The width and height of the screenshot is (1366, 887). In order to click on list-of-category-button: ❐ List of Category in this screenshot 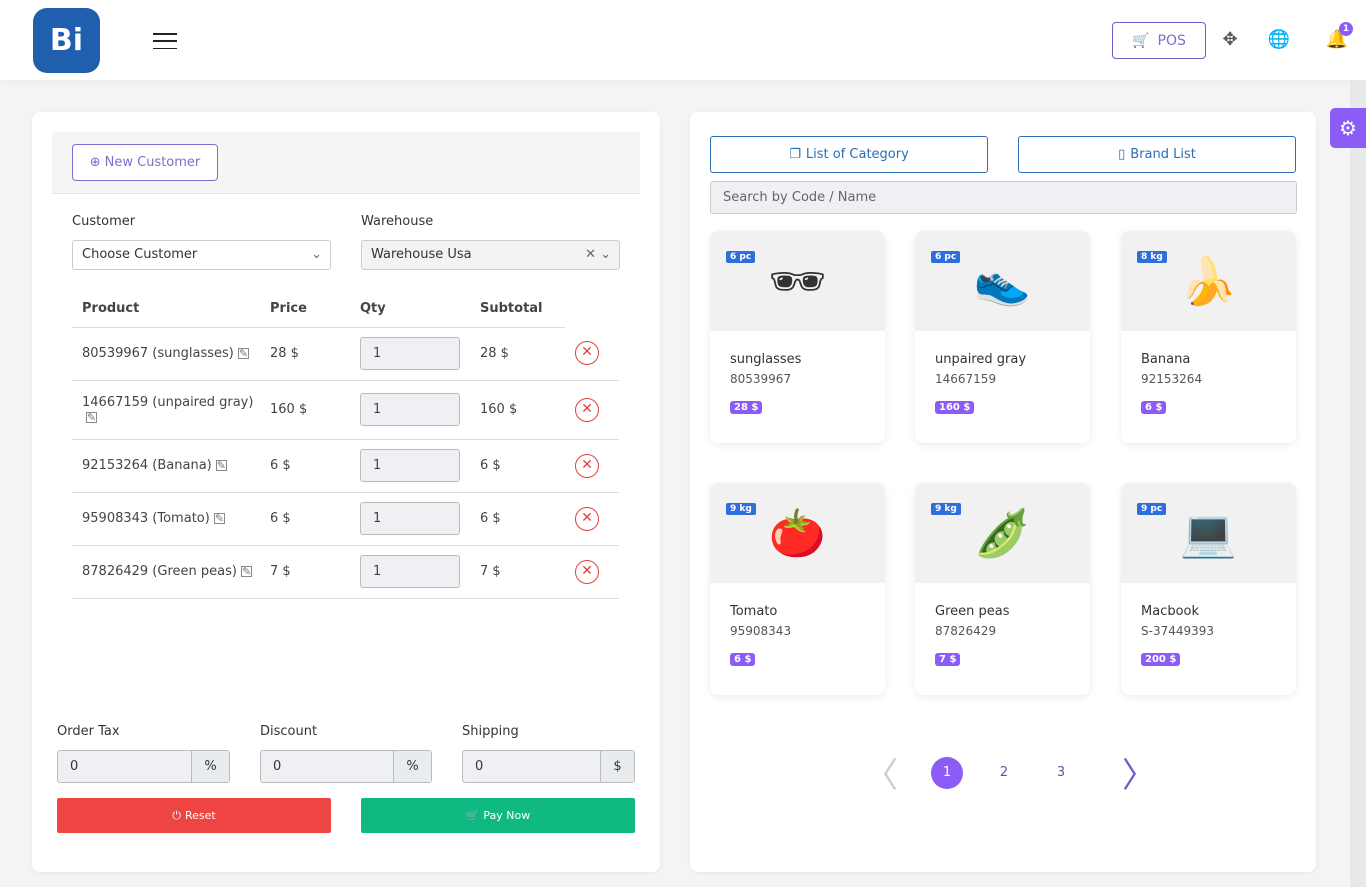, I will do `click(849, 154)`.